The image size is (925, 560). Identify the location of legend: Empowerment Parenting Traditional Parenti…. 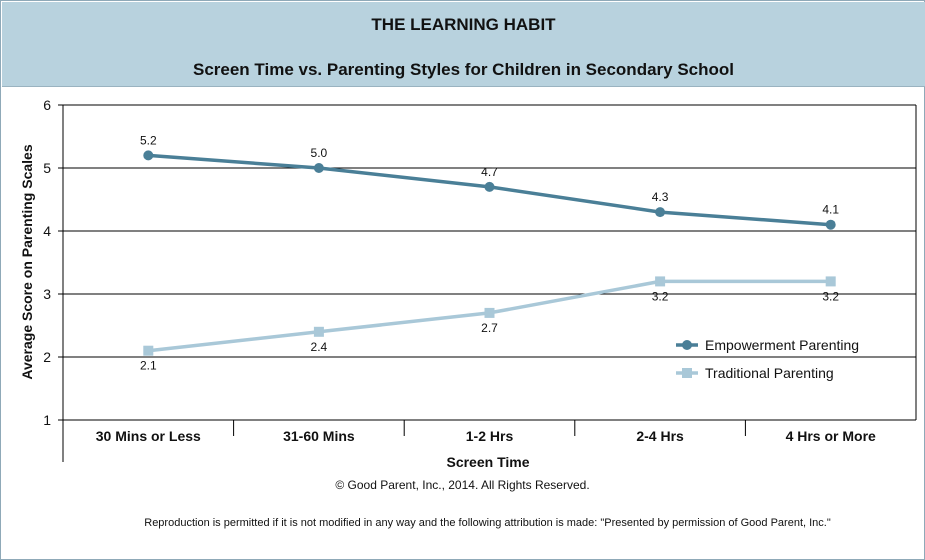
(767, 359).